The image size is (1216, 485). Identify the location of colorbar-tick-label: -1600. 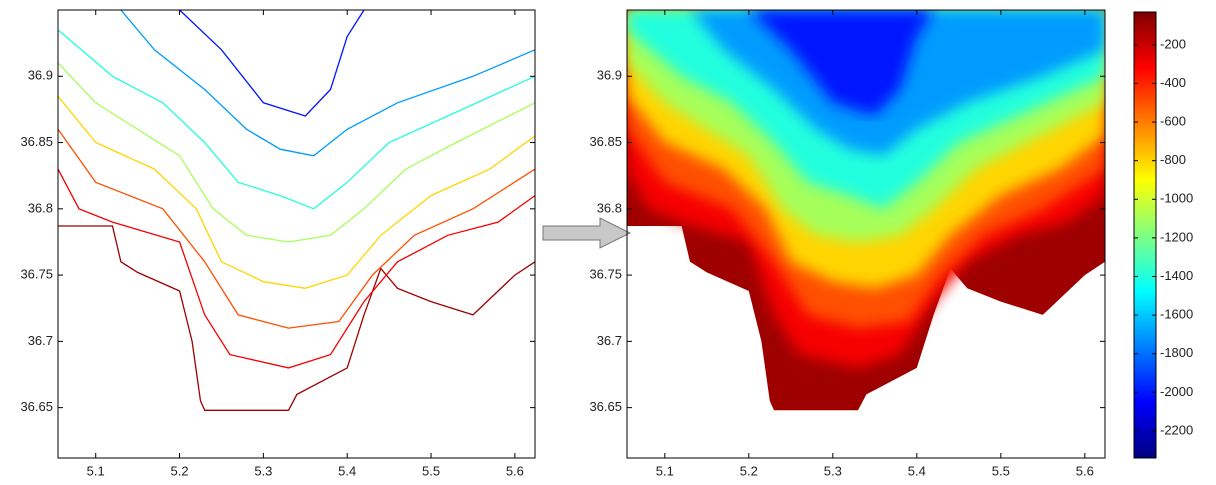
(1176, 314).